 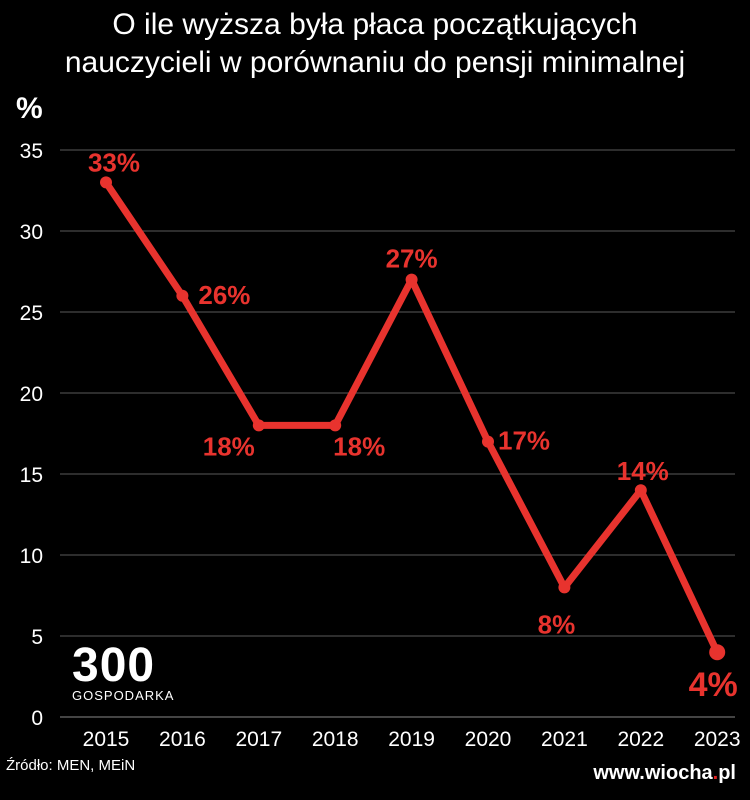 What do you see at coordinates (182, 295) in the screenshot?
I see `data-point-2016` at bounding box center [182, 295].